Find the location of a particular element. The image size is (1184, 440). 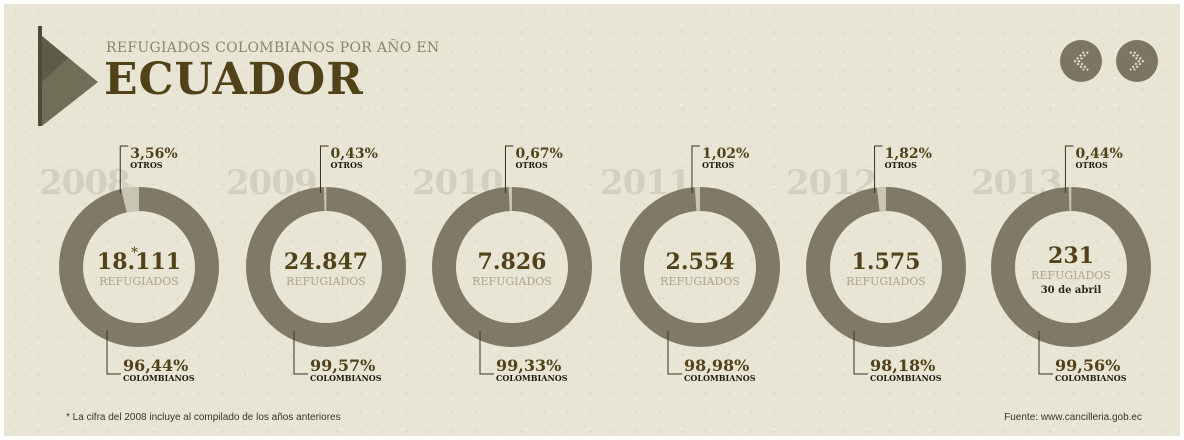

chevron-left-icon is located at coordinates (1081, 61).